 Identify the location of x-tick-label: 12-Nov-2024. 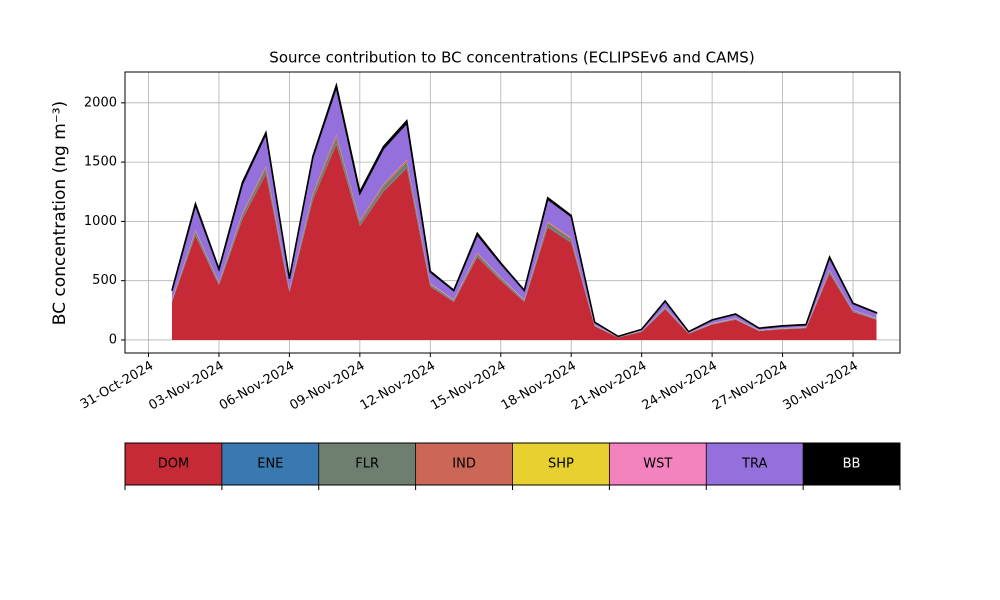
(398, 386).